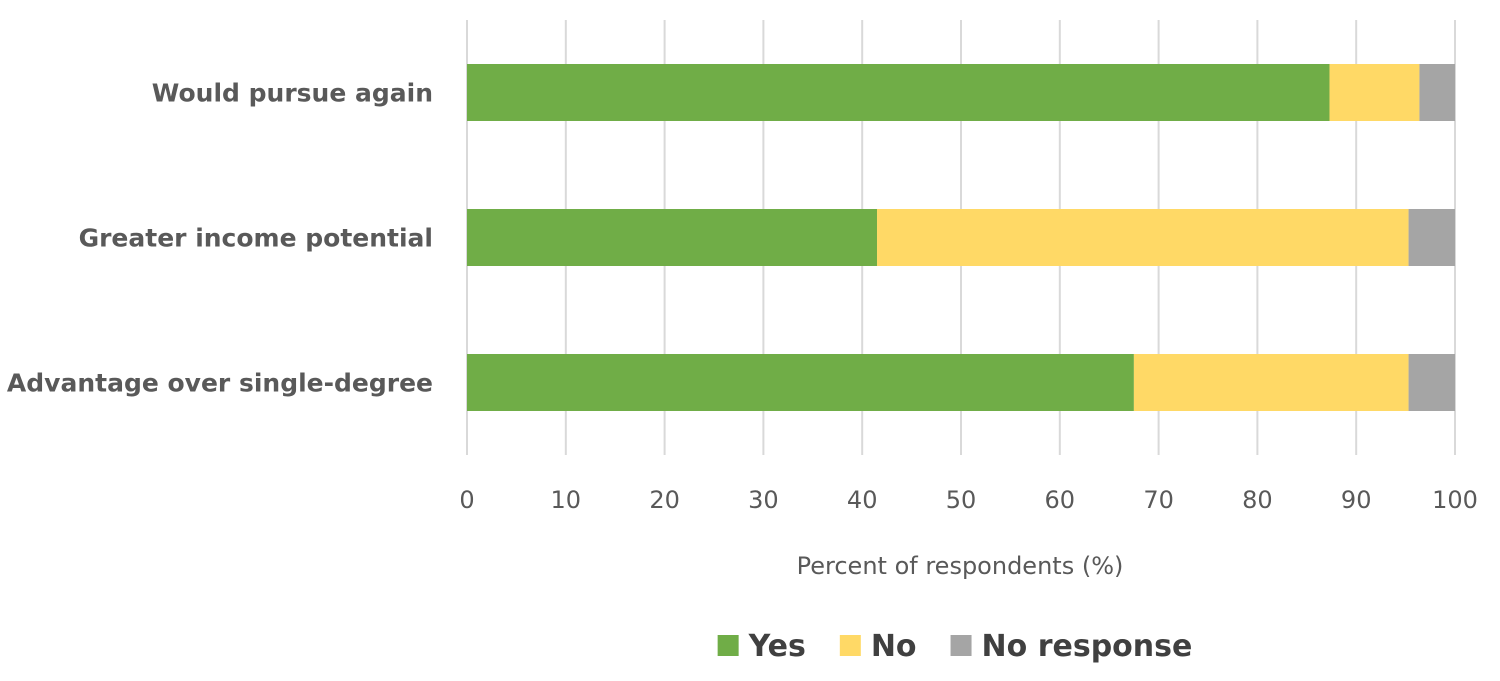  Describe the element at coordinates (894, 646) in the screenshot. I see `legend-label: No` at that location.